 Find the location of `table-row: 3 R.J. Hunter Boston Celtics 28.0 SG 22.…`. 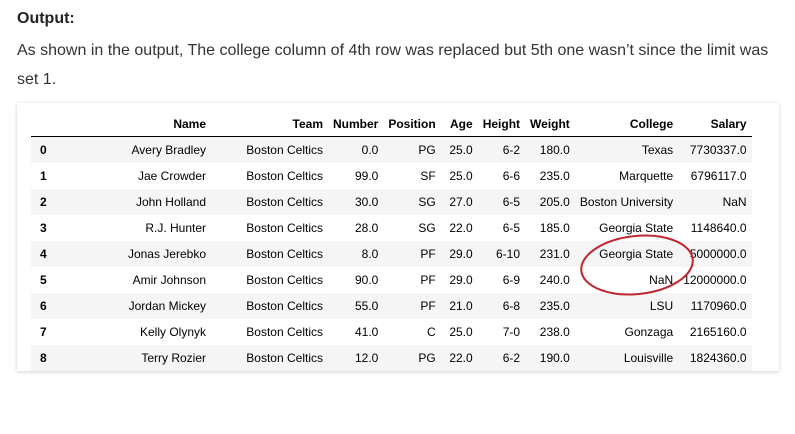

table-row: 3 R.J. Hunter Boston Celtics 28.0 SG 22.… is located at coordinates (391, 228).